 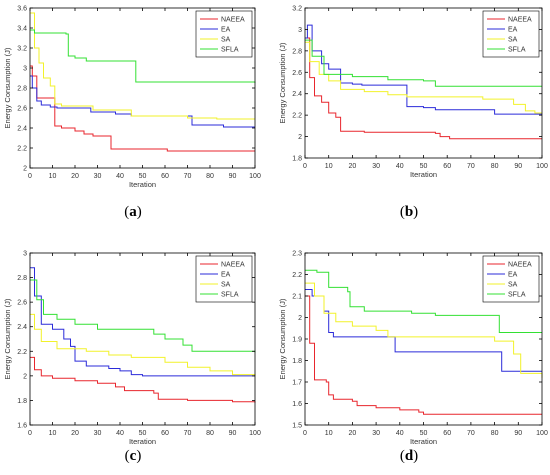 I want to click on panel-label-a: (a), so click(x=133, y=212).